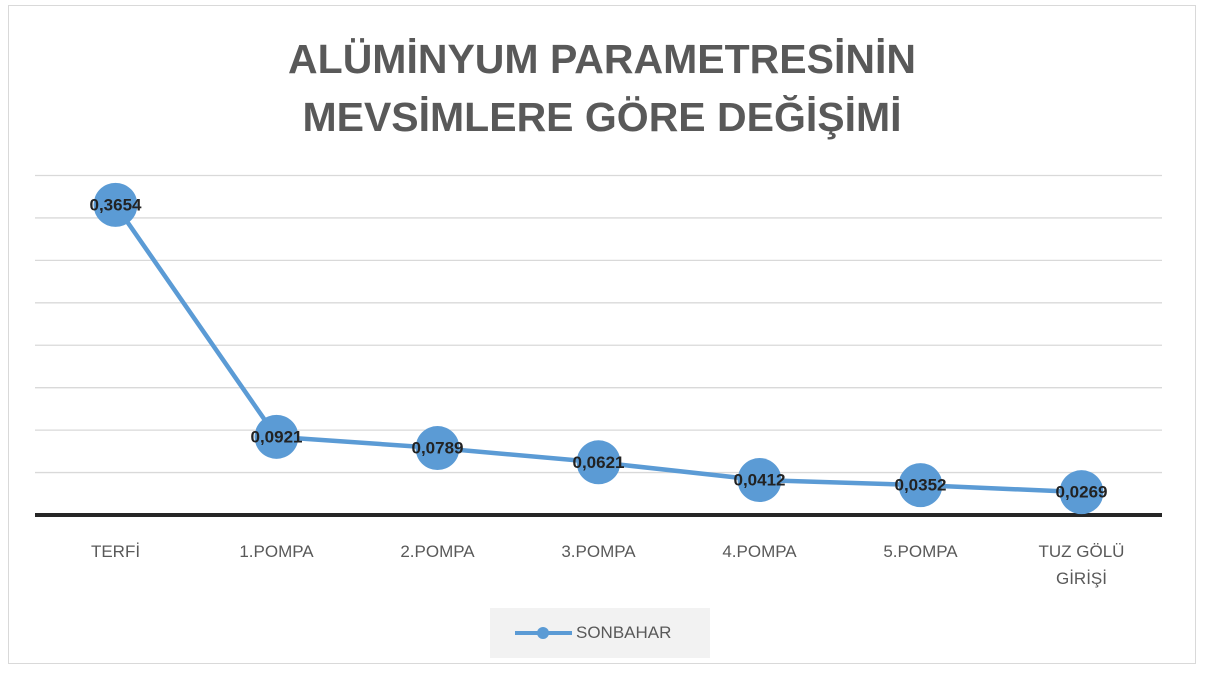  What do you see at coordinates (598, 551) in the screenshot?
I see `x-tick-label: 3.POMPA` at bounding box center [598, 551].